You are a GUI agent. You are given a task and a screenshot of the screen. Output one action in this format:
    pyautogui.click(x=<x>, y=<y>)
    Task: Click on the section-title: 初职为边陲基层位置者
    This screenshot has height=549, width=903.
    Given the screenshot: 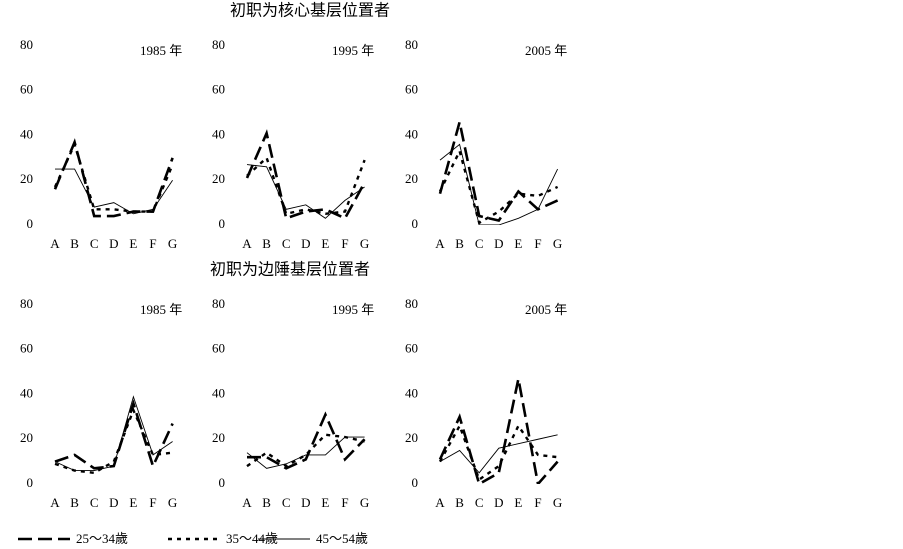 What is the action you would take?
    pyautogui.click(x=290, y=270)
    